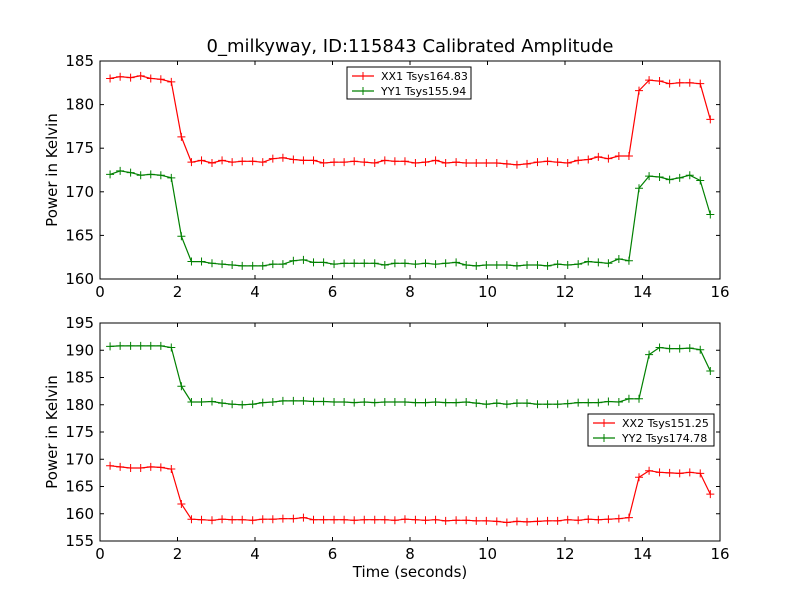 This screenshot has height=600, width=800. Describe the element at coordinates (642, 554) in the screenshot. I see `x-tick-label: 14` at that location.